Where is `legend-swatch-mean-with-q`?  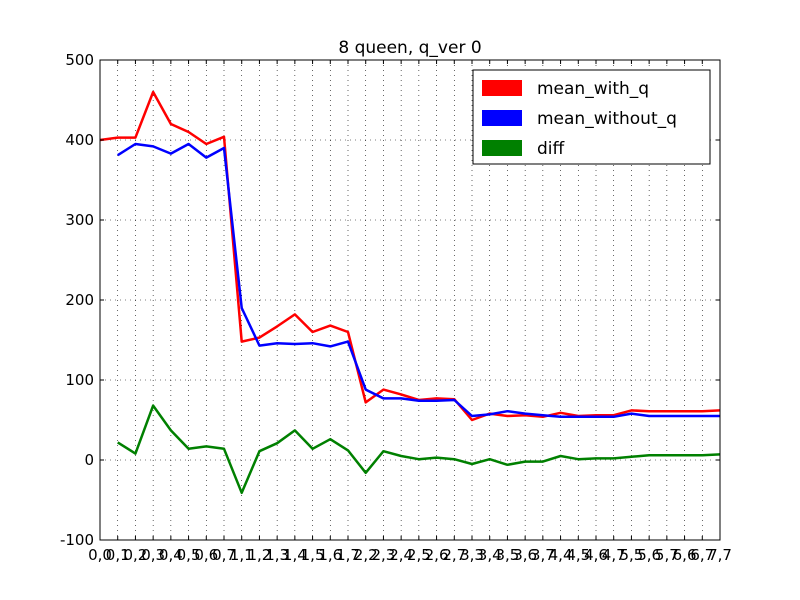 legend-swatch-mean-with-q is located at coordinates (502, 88).